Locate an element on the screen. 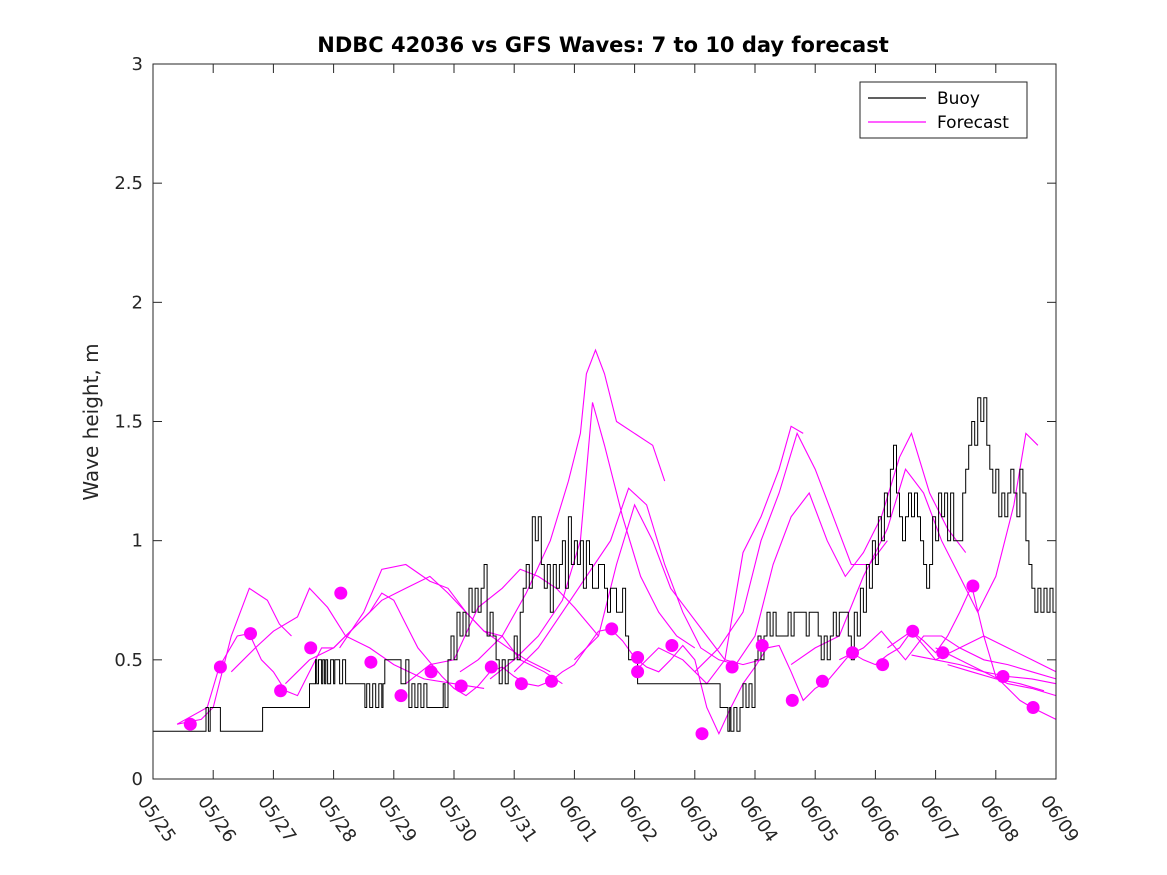 The height and width of the screenshot is (875, 1167). legend-label-forecast: Forecast is located at coordinates (973, 123).